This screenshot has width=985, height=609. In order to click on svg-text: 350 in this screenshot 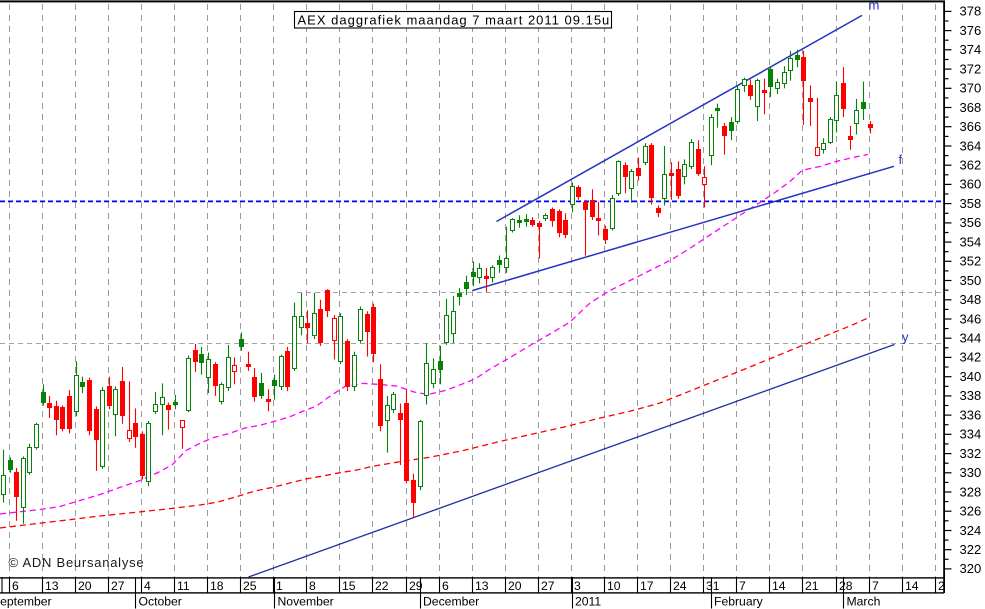, I will do `click(971, 280)`.